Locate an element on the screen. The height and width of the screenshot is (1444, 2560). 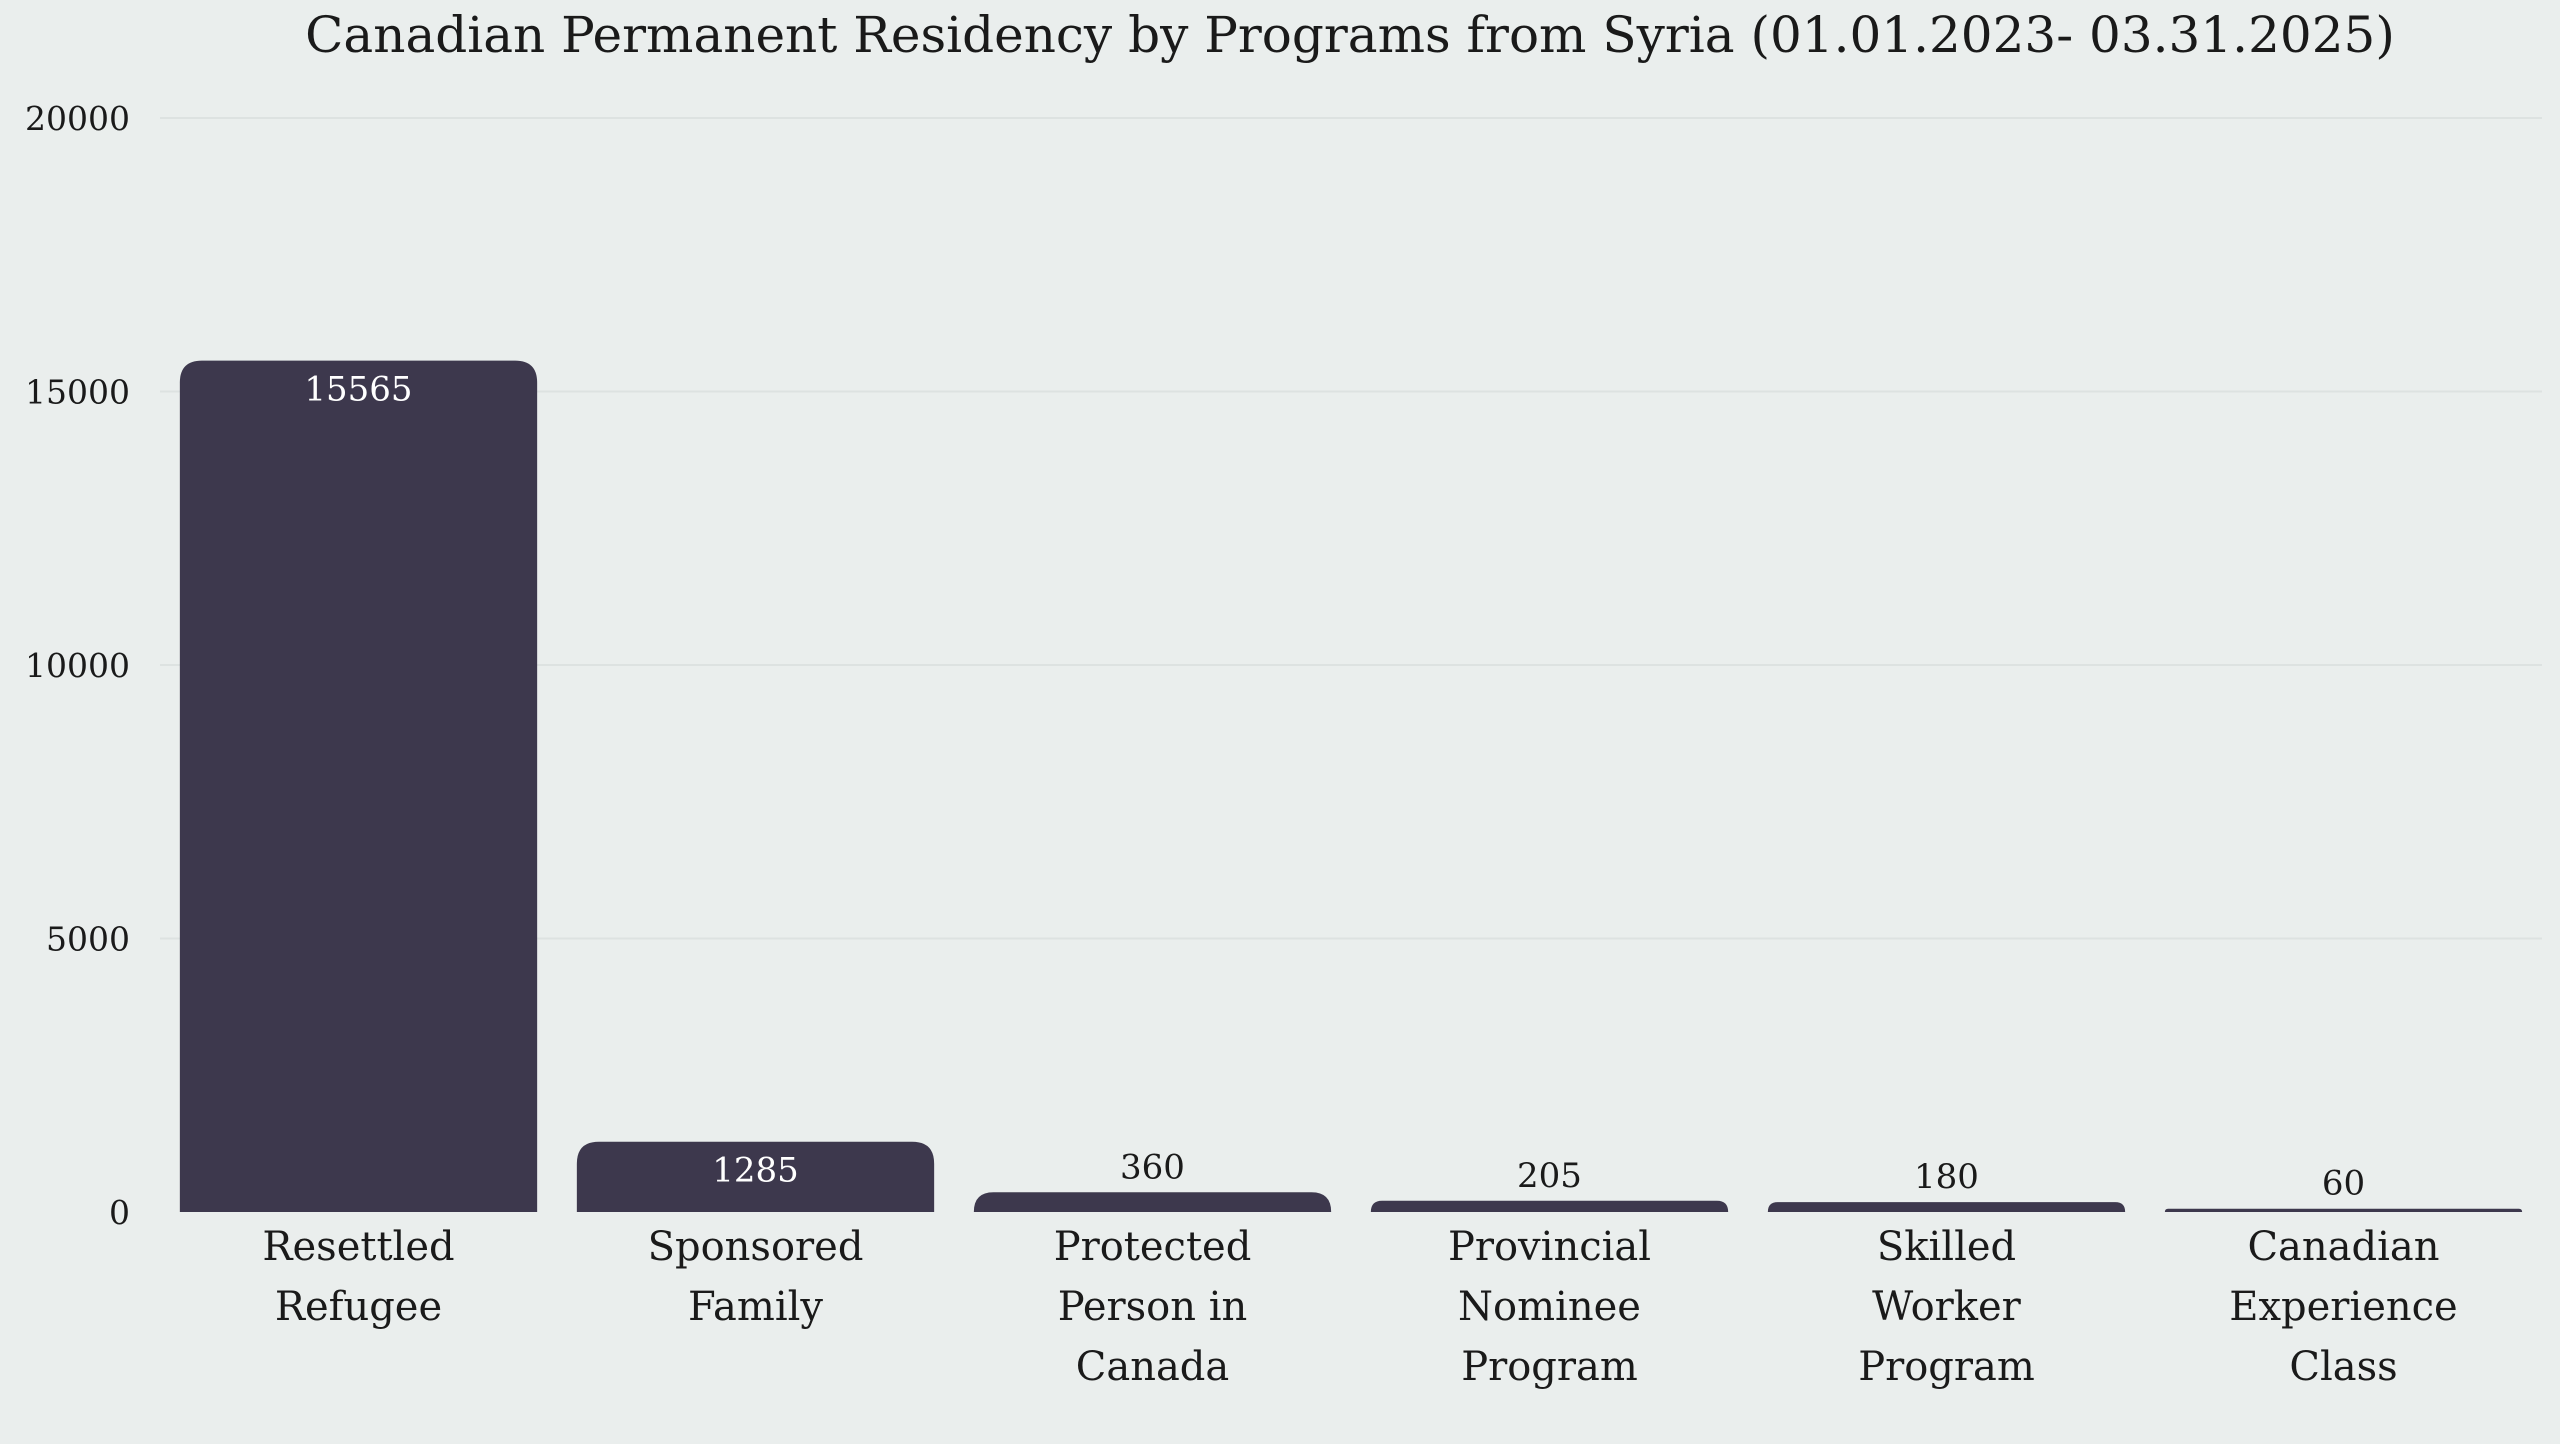
data-label: 15565 is located at coordinates (358, 390).